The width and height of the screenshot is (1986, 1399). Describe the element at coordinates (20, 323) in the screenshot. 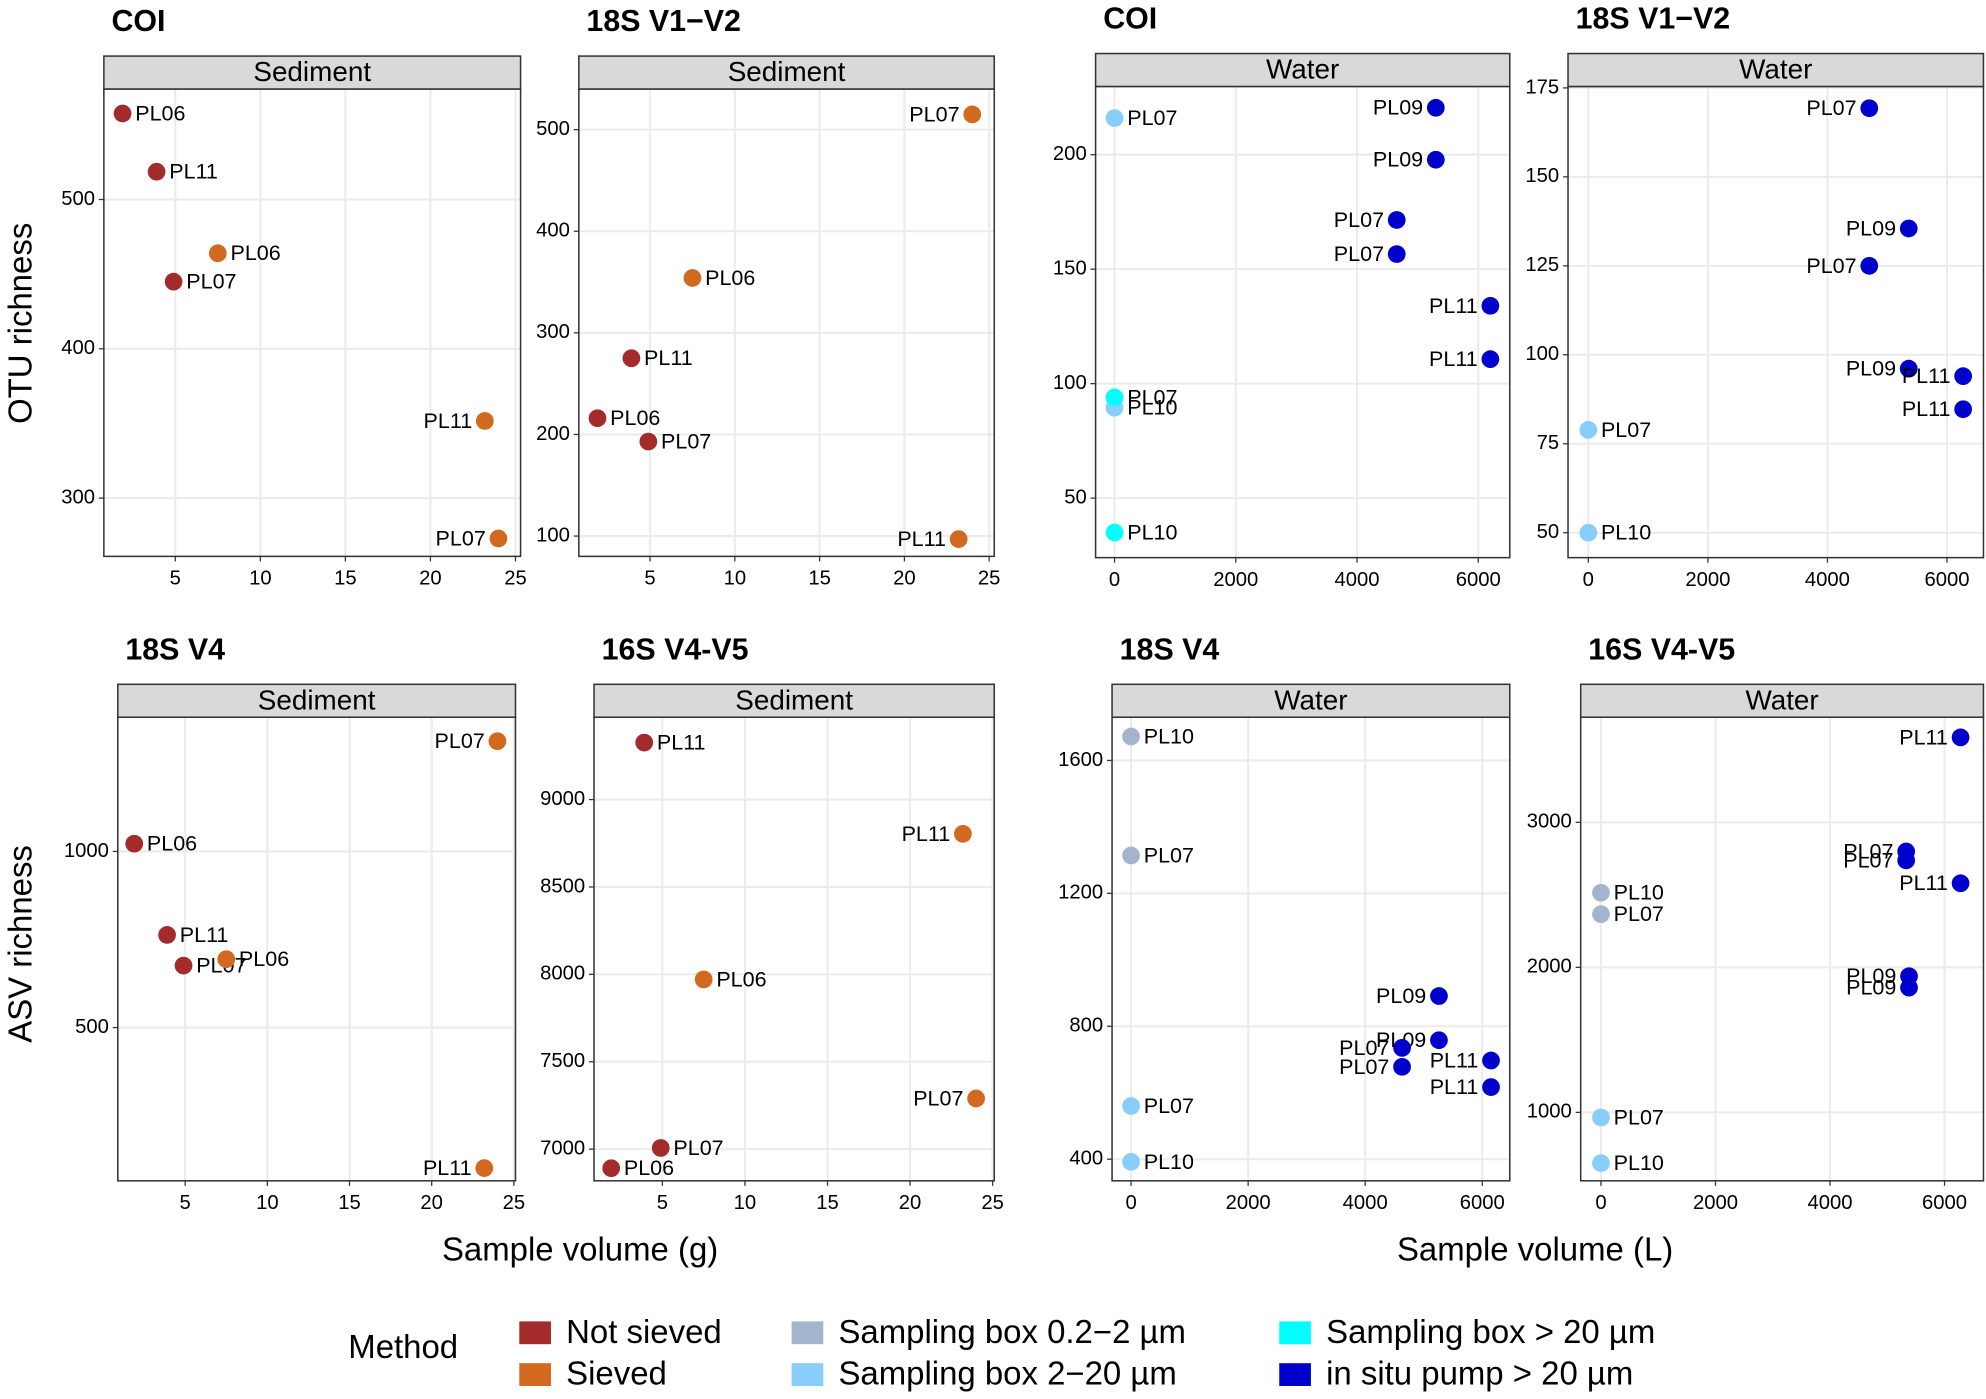

I see `y-axis-label: OTU richness` at that location.